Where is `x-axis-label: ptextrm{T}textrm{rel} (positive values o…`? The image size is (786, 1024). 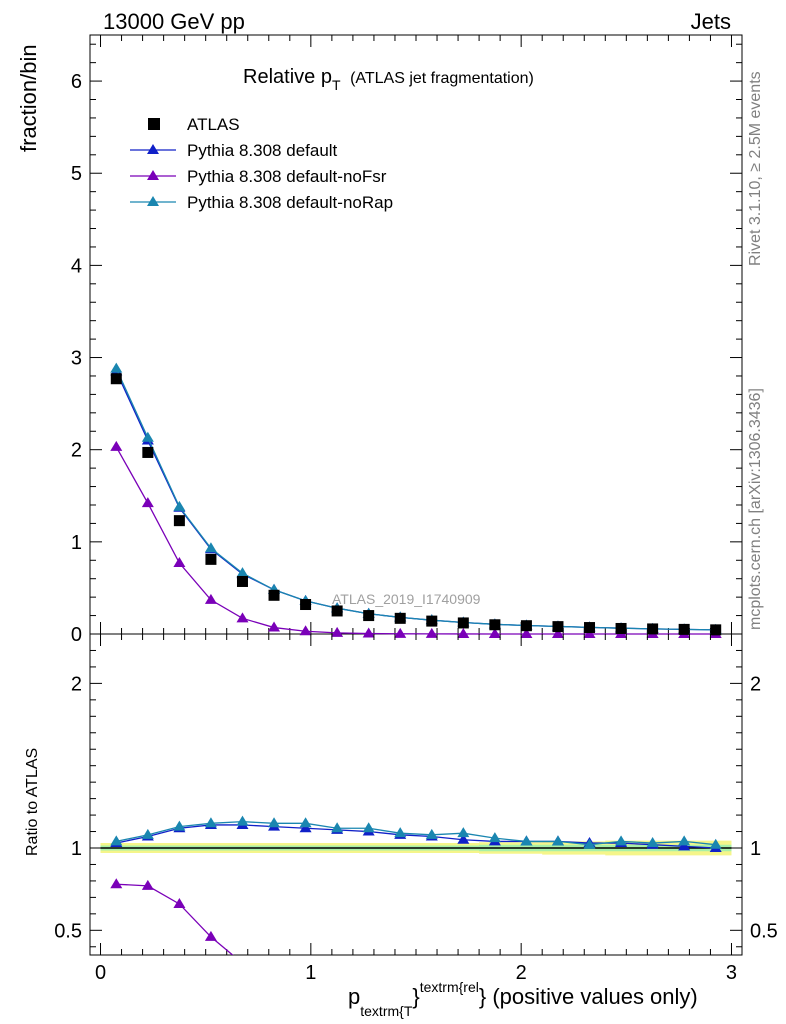 x-axis-label: ptextrm{T}textrm{rel} (positive values o… is located at coordinates (523, 999).